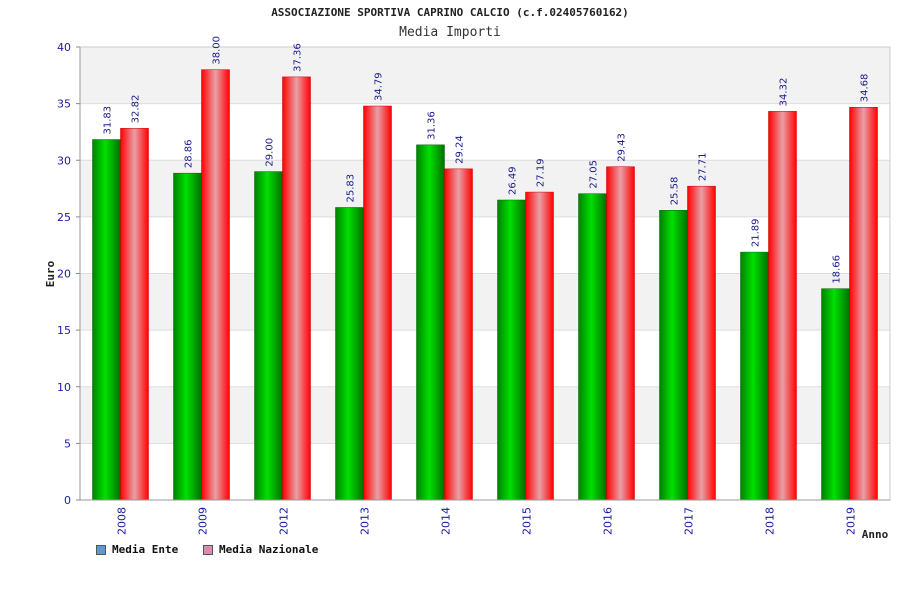 The image size is (900, 600). I want to click on legend-swatch-ente, so click(101, 549).